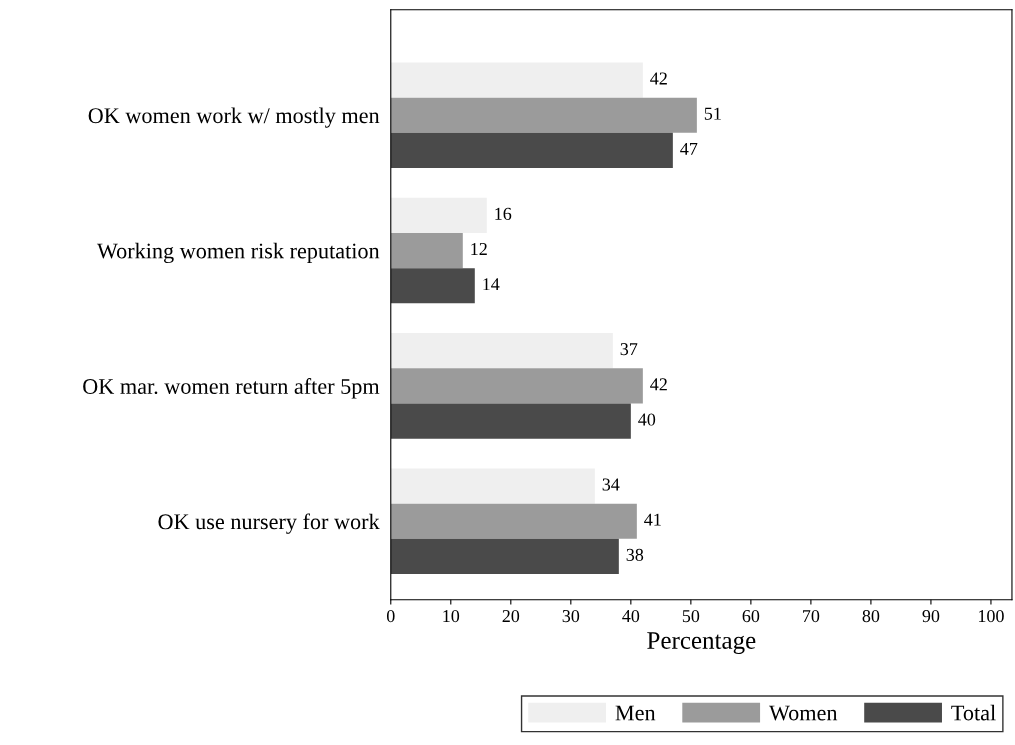 Image resolution: width=1015 pixels, height=745 pixels. What do you see at coordinates (511, 616) in the screenshot?
I see `x-tick-label: 20` at bounding box center [511, 616].